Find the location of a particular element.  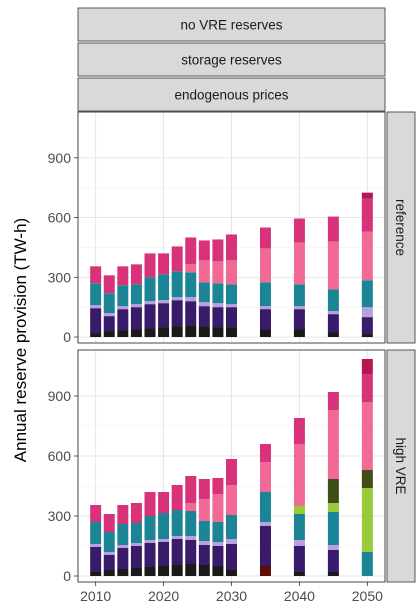

x-tick-label: 2050 is located at coordinates (367, 596).